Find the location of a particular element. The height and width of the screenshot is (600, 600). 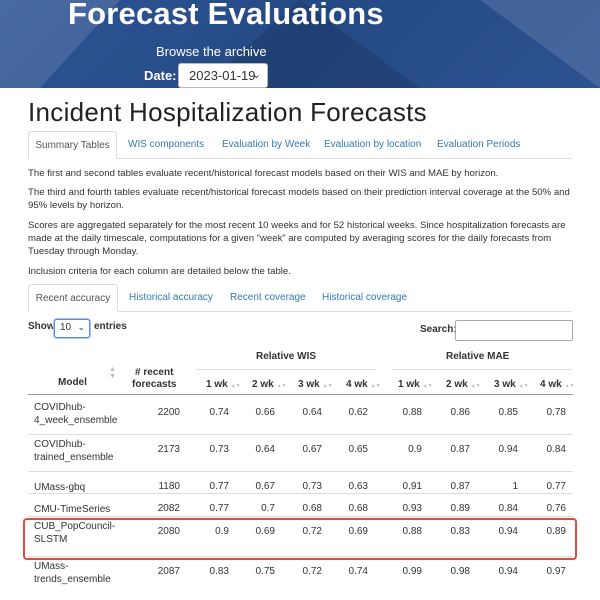

chevron-down-icon: ⌄ is located at coordinates (256, 75).